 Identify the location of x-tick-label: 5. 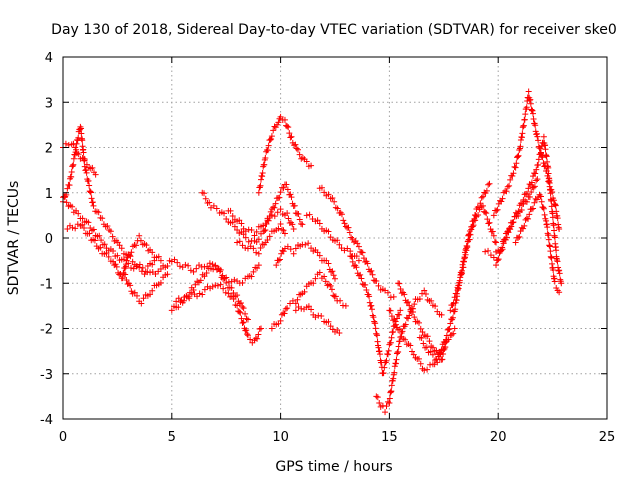
(172, 437).